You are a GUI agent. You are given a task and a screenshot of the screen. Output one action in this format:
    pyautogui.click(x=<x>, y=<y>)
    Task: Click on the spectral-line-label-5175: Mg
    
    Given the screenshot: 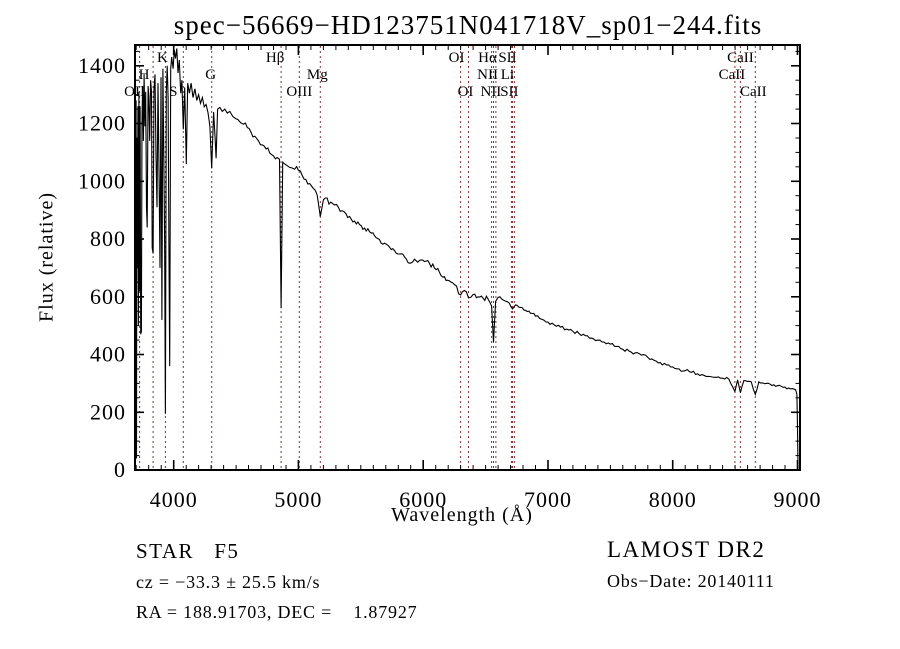 What is the action you would take?
    pyautogui.click(x=317, y=75)
    